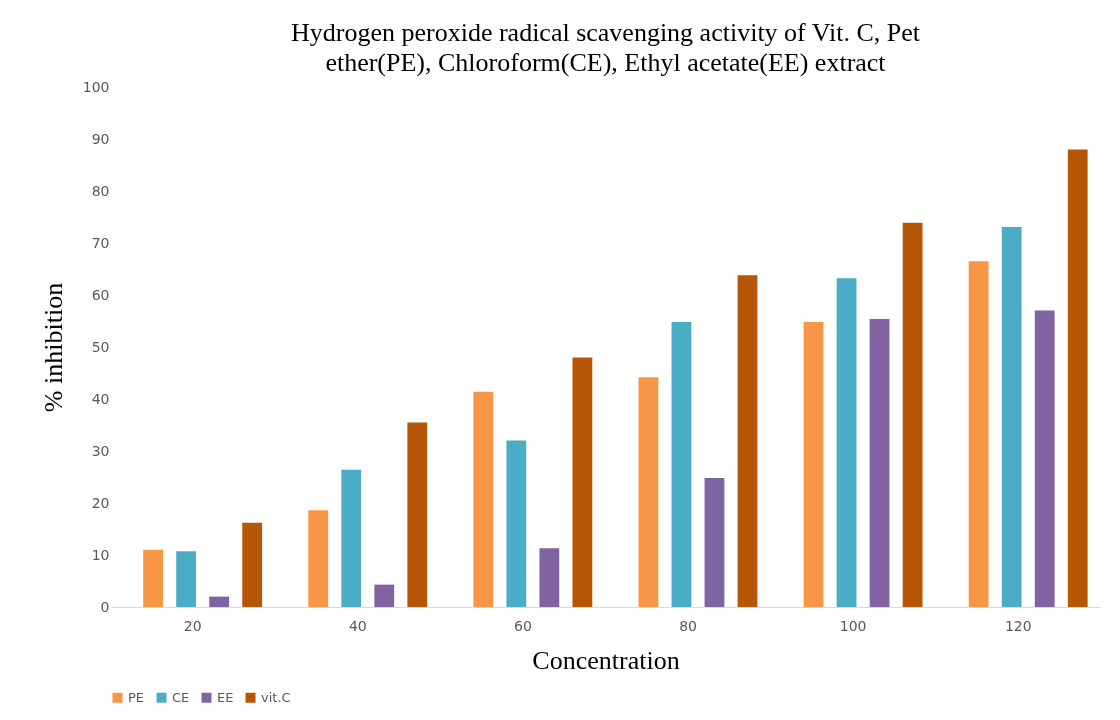 The width and height of the screenshot is (1120, 720). What do you see at coordinates (100, 502) in the screenshot?
I see `y-tick-label: 20` at bounding box center [100, 502].